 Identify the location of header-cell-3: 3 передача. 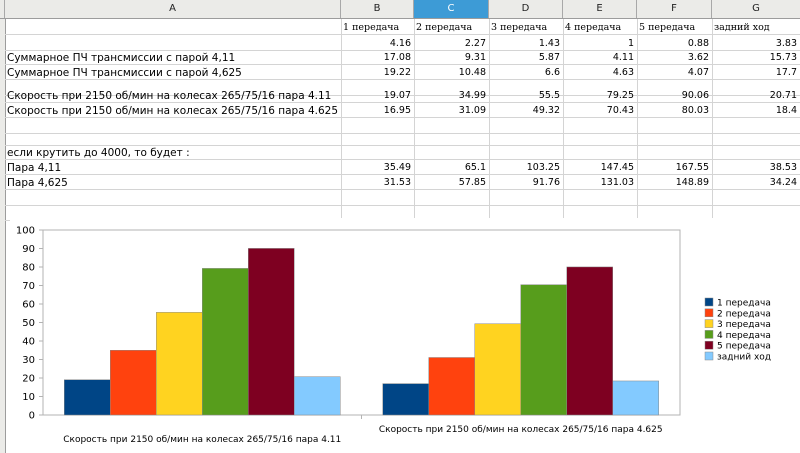
(519, 27).